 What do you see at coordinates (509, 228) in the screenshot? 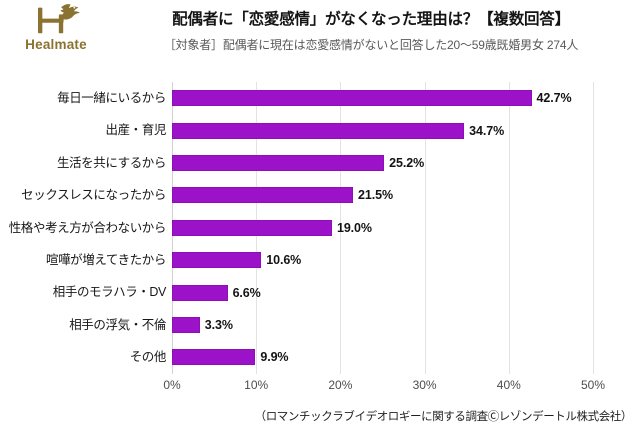
I see `gridline-40%` at bounding box center [509, 228].